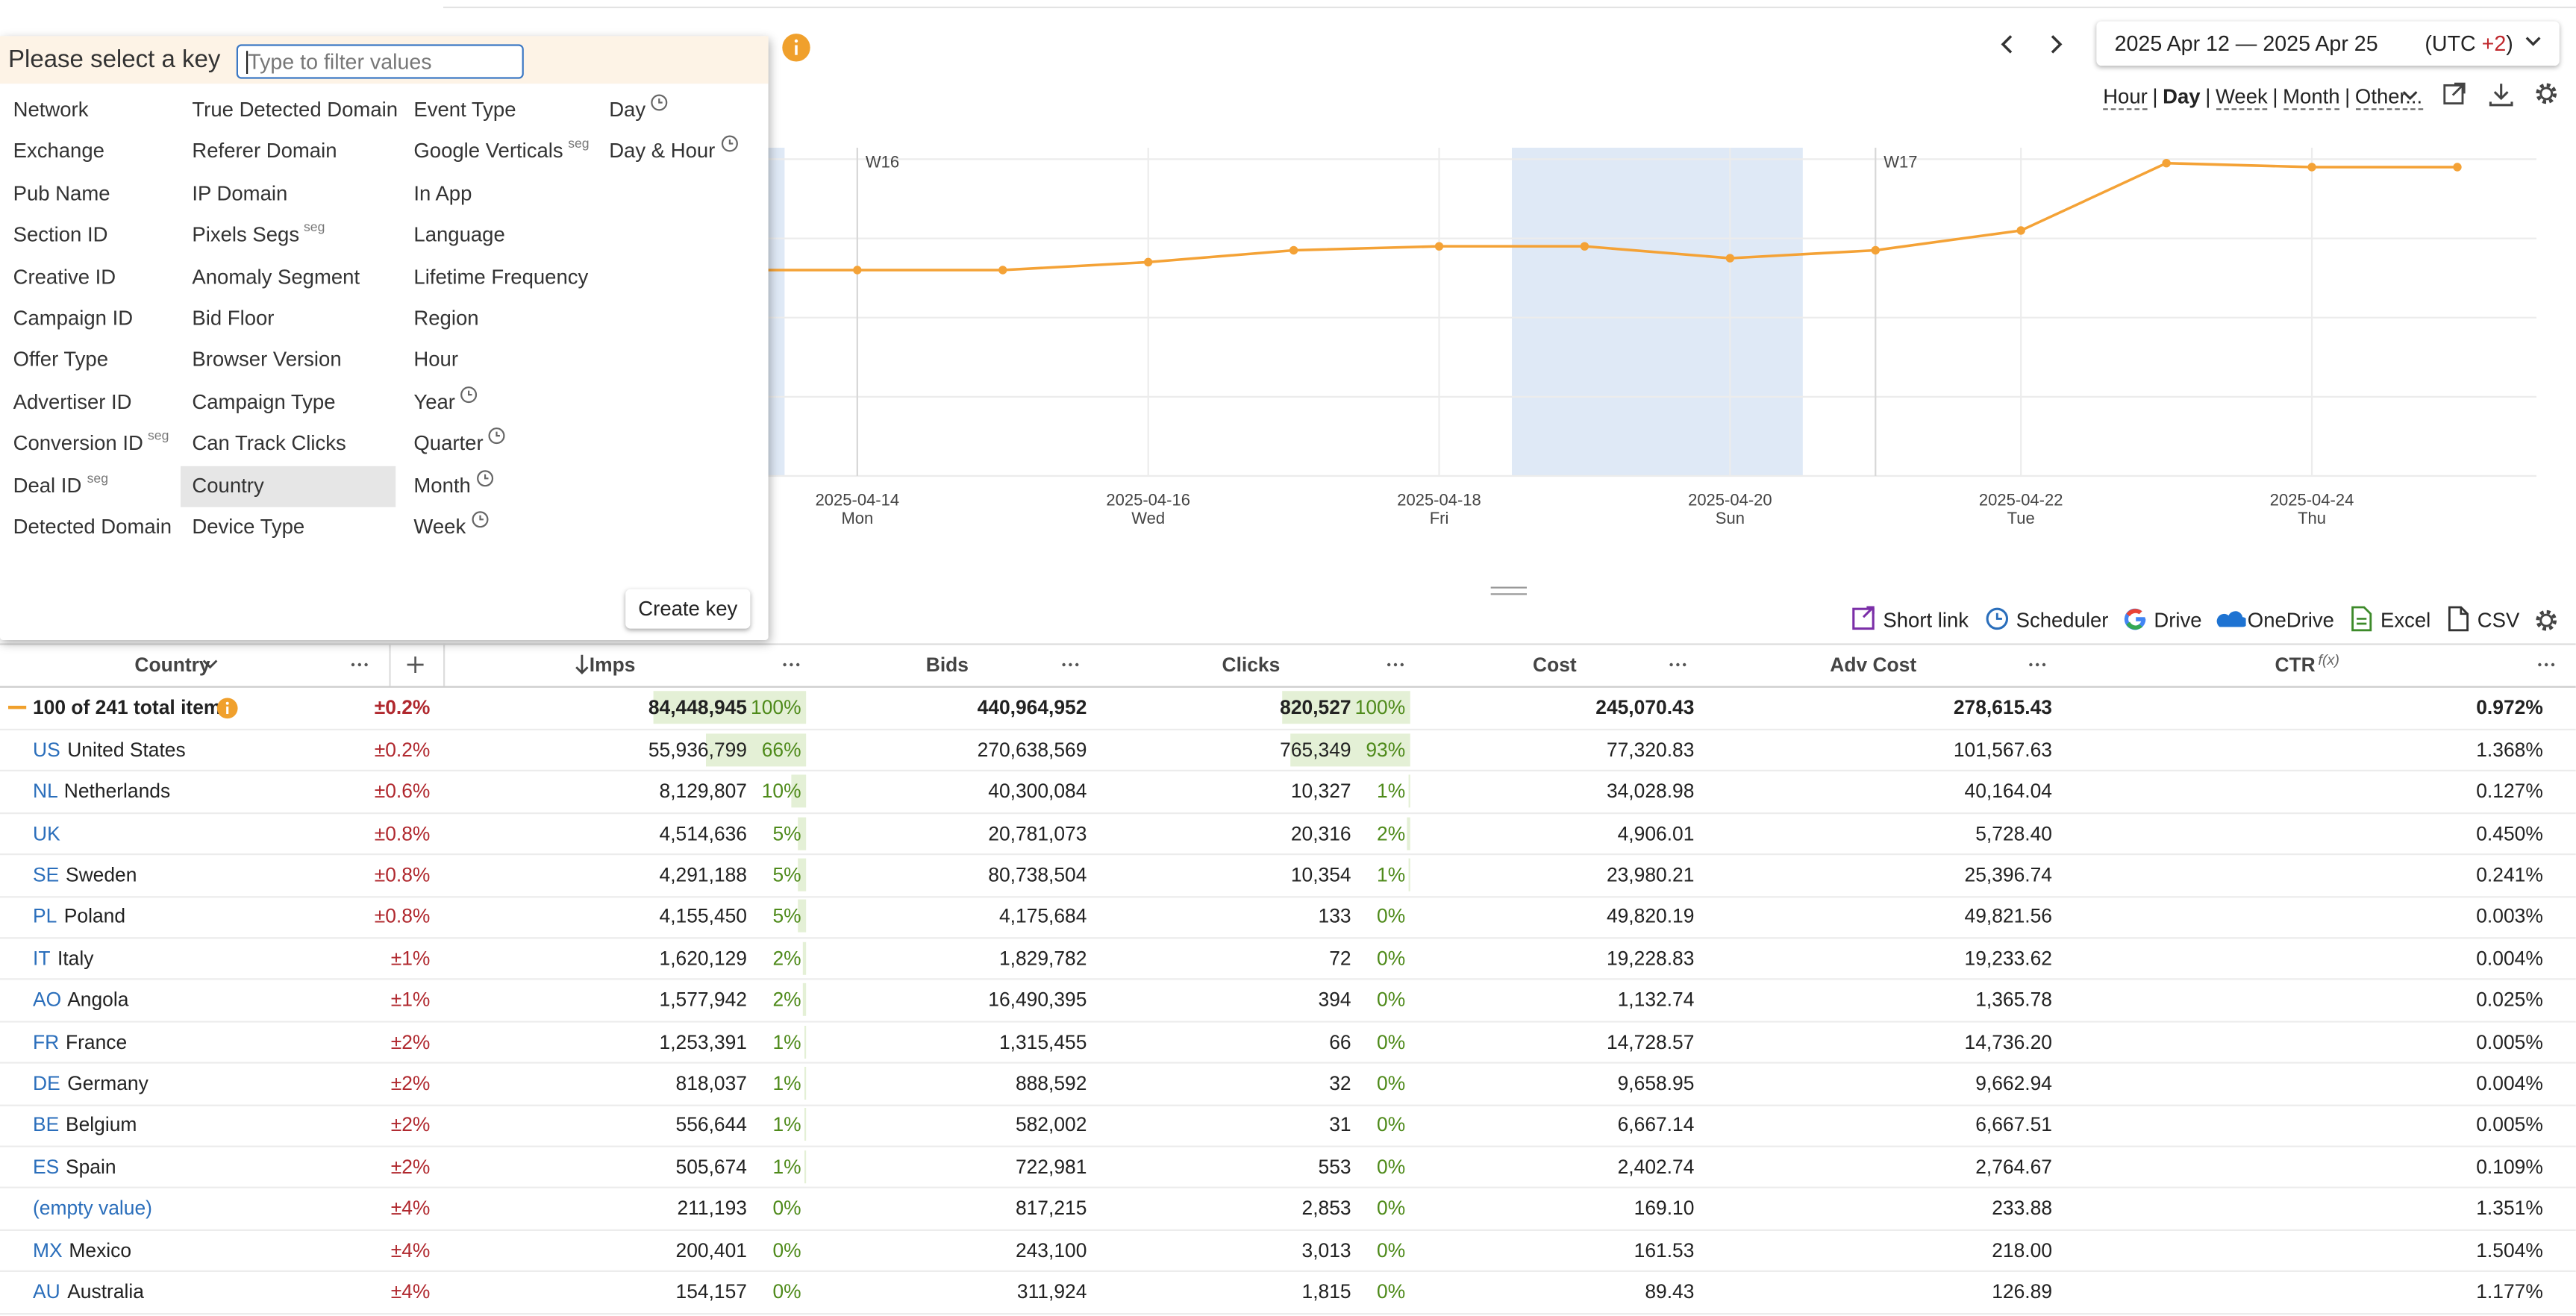 The height and width of the screenshot is (1316, 2576). What do you see at coordinates (233, 318) in the screenshot?
I see `key-option: Bid Floor` at bounding box center [233, 318].